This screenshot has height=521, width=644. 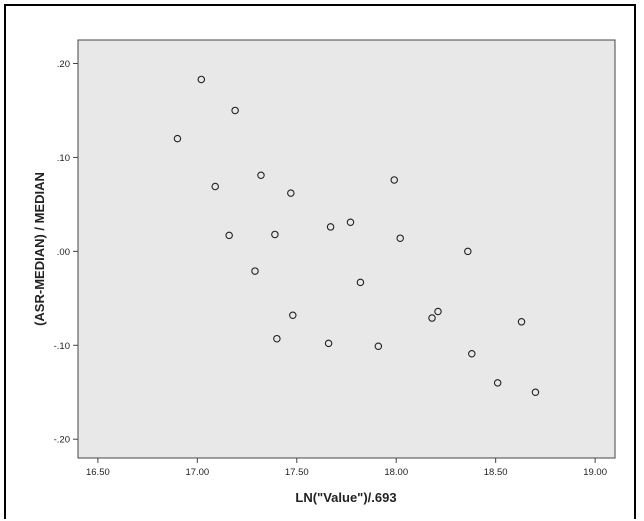 I want to click on x-tick-label: 16.50, so click(x=98, y=472).